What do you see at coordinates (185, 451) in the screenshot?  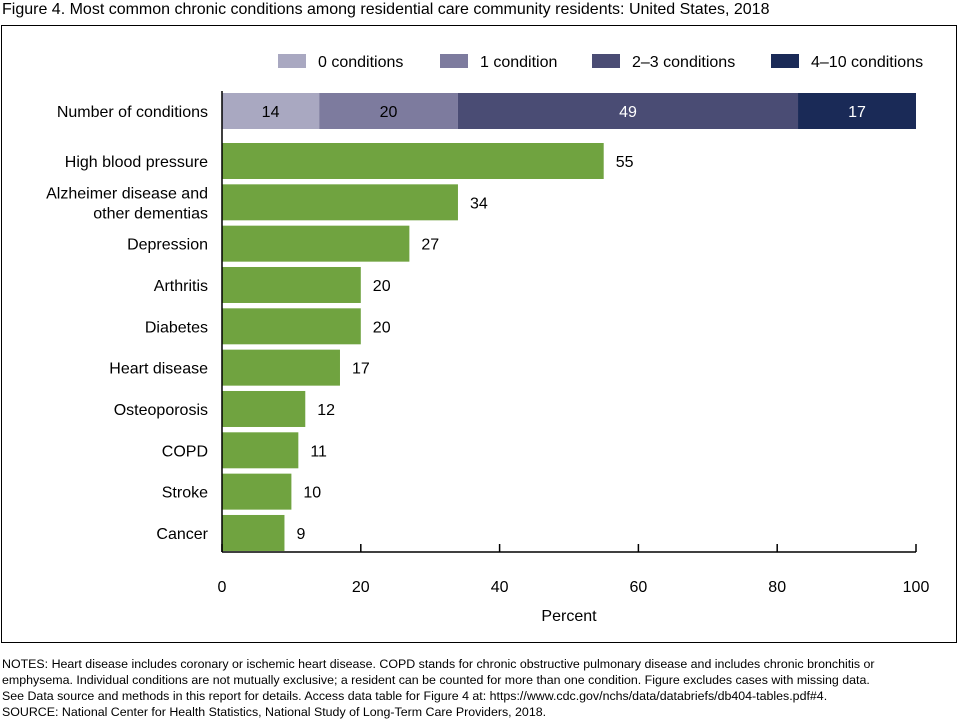 I see `category-label-7: COPD` at bounding box center [185, 451].